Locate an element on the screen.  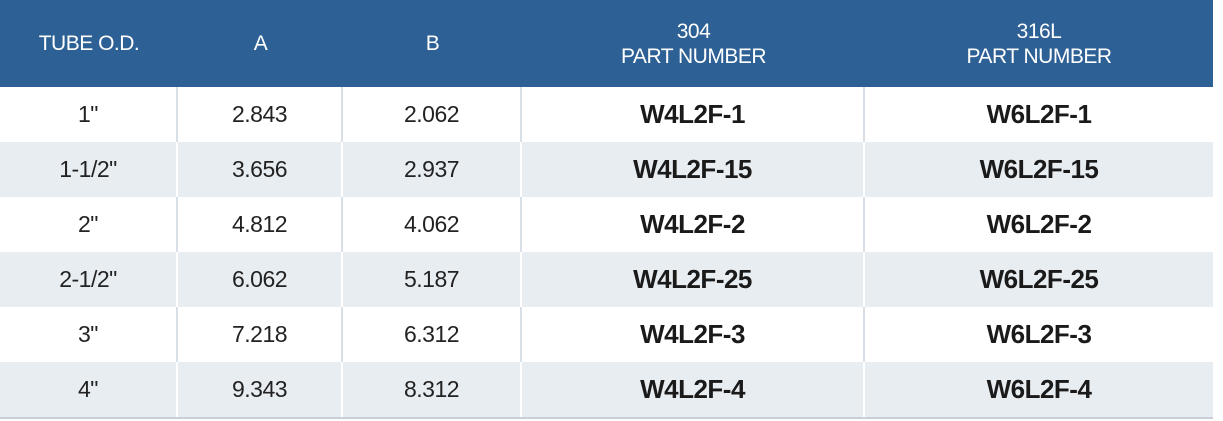
table-row: 3" 7.218 6.312 W4L2F-3 W6L2F-3 is located at coordinates (606, 334).